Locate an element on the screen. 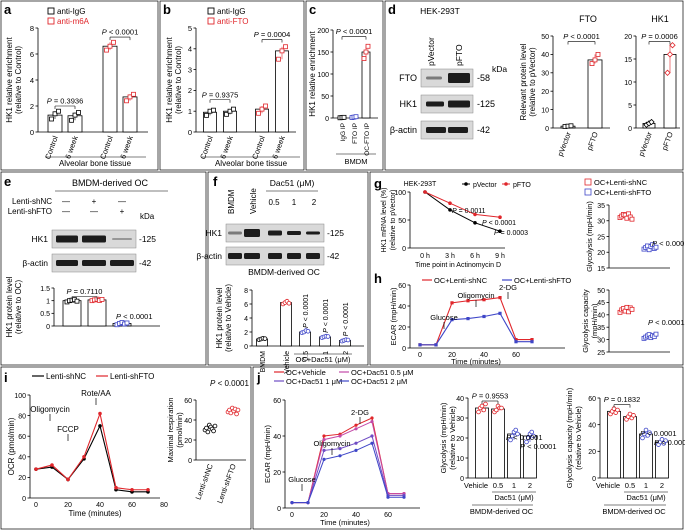 The width and height of the screenshot is (685, 530). panel-d-fto-y-tick-label-5: 50 is located at coordinates (545, 37).